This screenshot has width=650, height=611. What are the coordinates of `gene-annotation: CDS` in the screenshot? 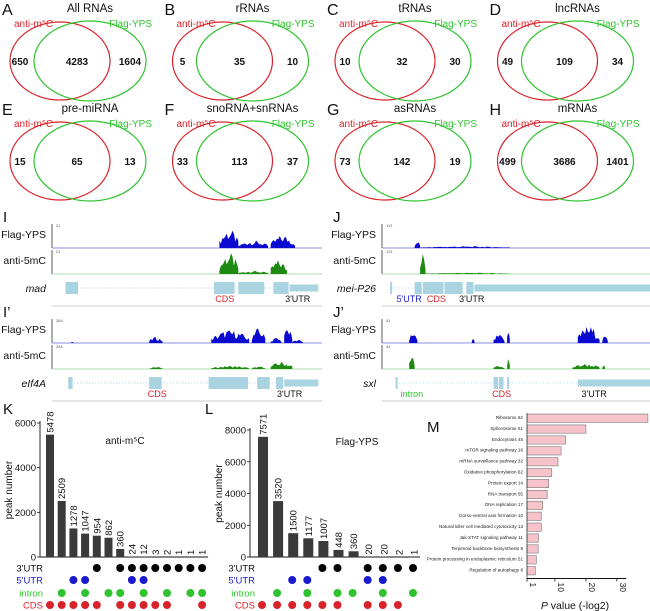 It's located at (501, 394).